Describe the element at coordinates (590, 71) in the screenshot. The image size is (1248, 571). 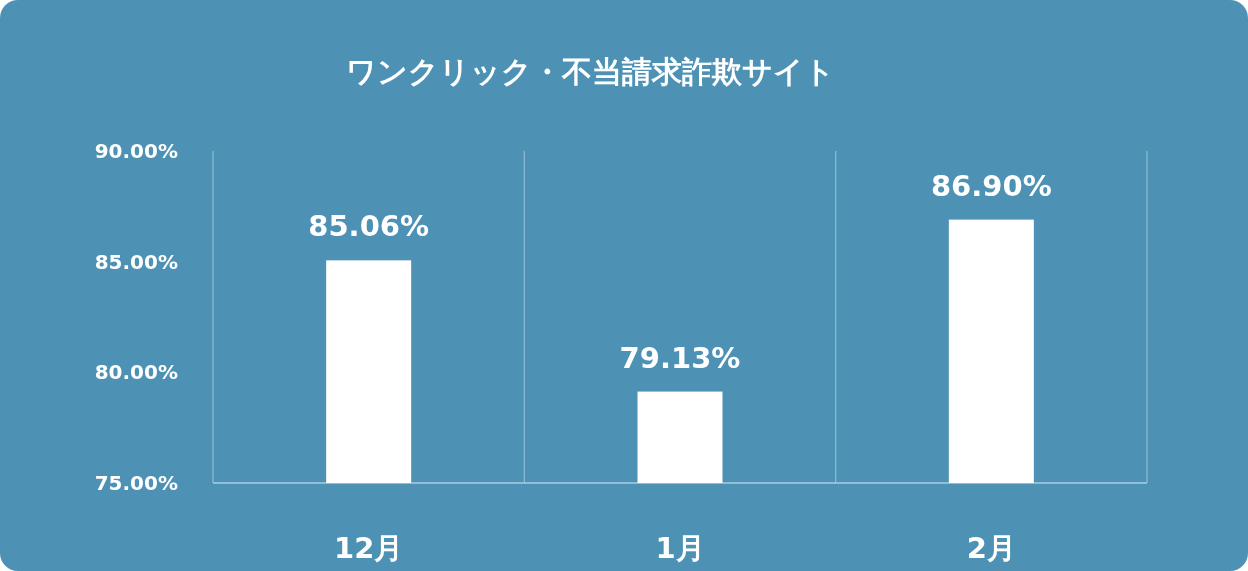
I see `title: ワンクリック・不当請求詐欺サイト` at that location.